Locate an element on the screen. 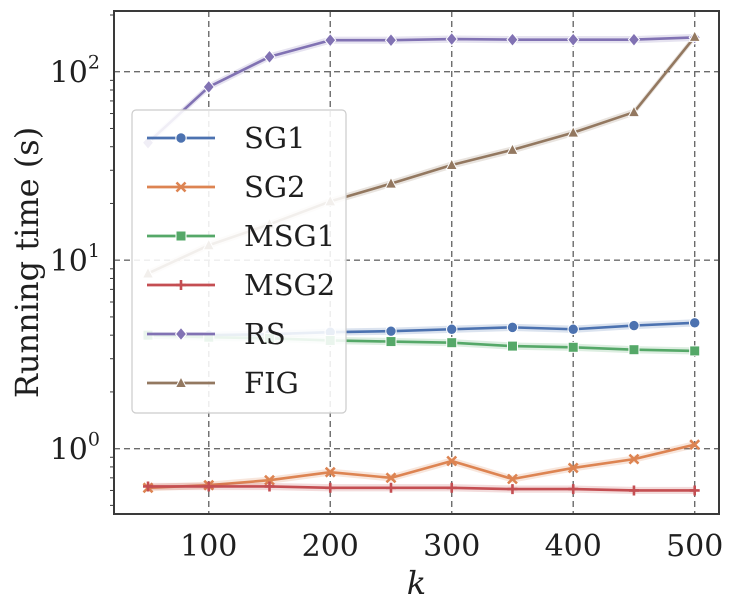 The height and width of the screenshot is (612, 731). legend-marker-msg1 is located at coordinates (181, 236).